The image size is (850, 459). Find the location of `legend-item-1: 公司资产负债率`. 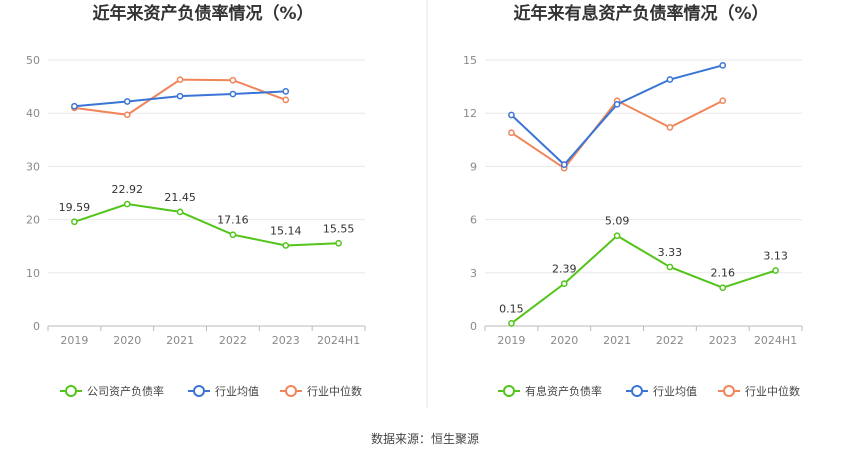

legend-item-1: 公司资产负债率 is located at coordinates (112, 391).